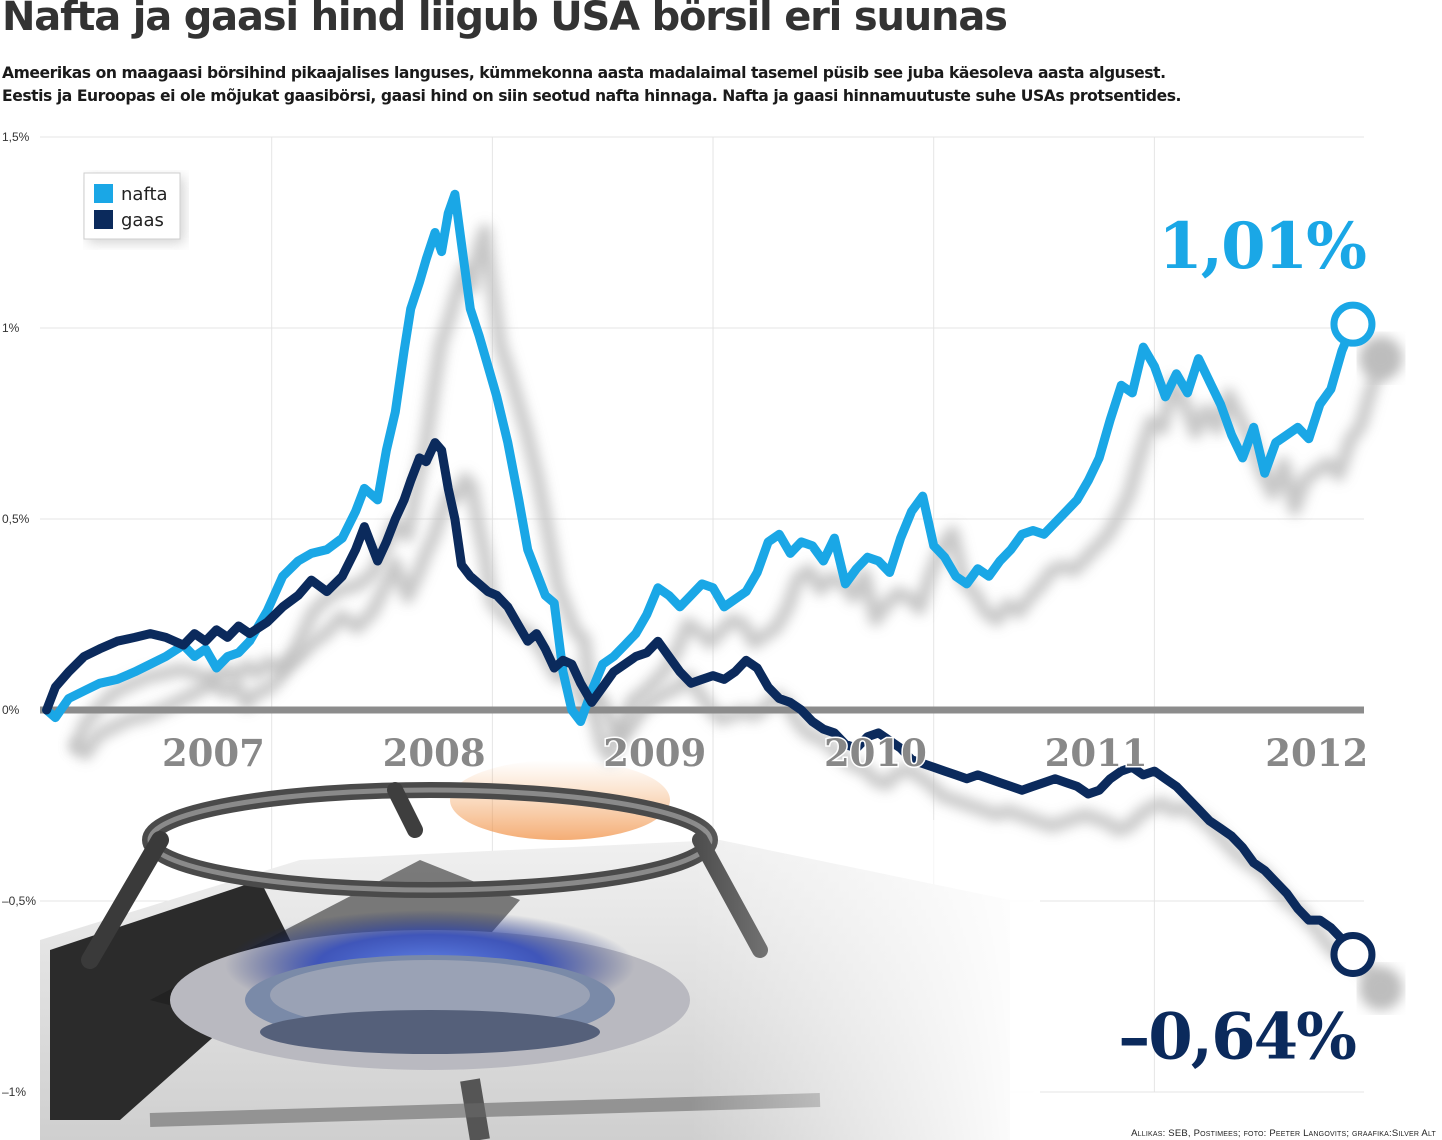 The height and width of the screenshot is (1140, 1442). I want to click on y-tick-label-1: 1%, so click(11, 328).